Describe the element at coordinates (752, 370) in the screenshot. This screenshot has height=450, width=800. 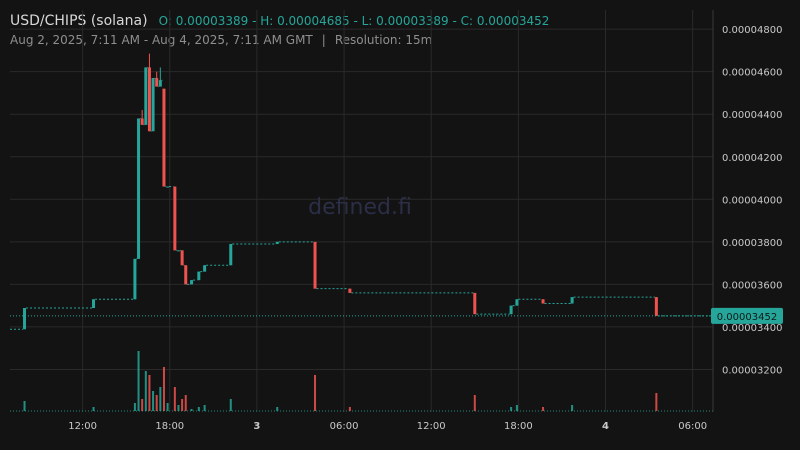
I see `y-tick-label: 0.00003200` at that location.